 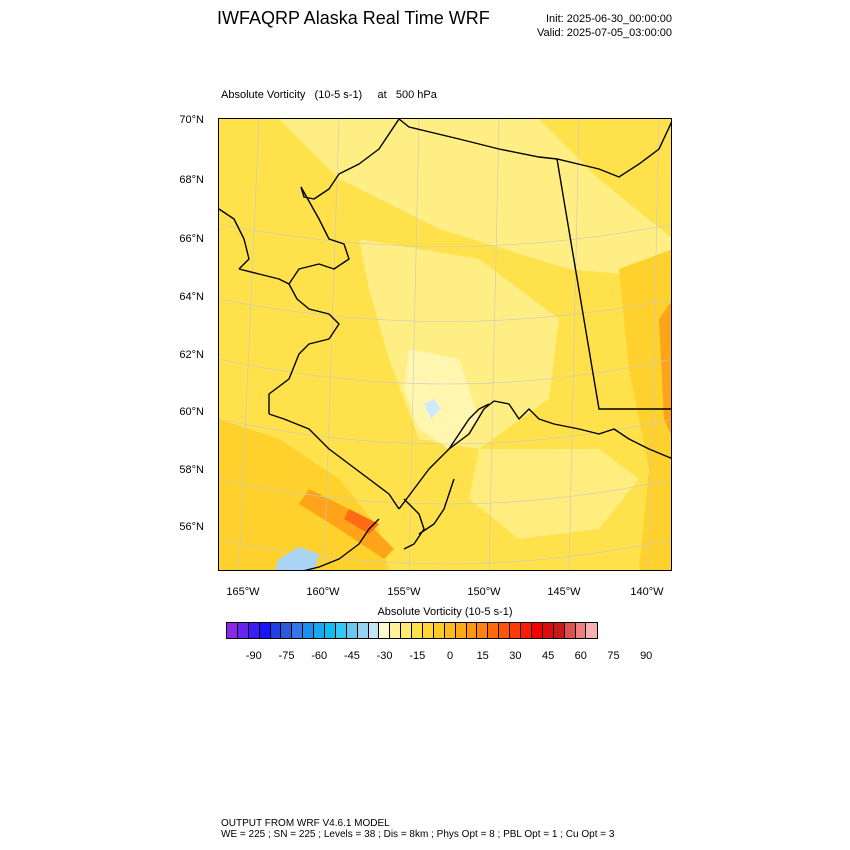 I want to click on legend-label: 15, so click(x=482, y=656).